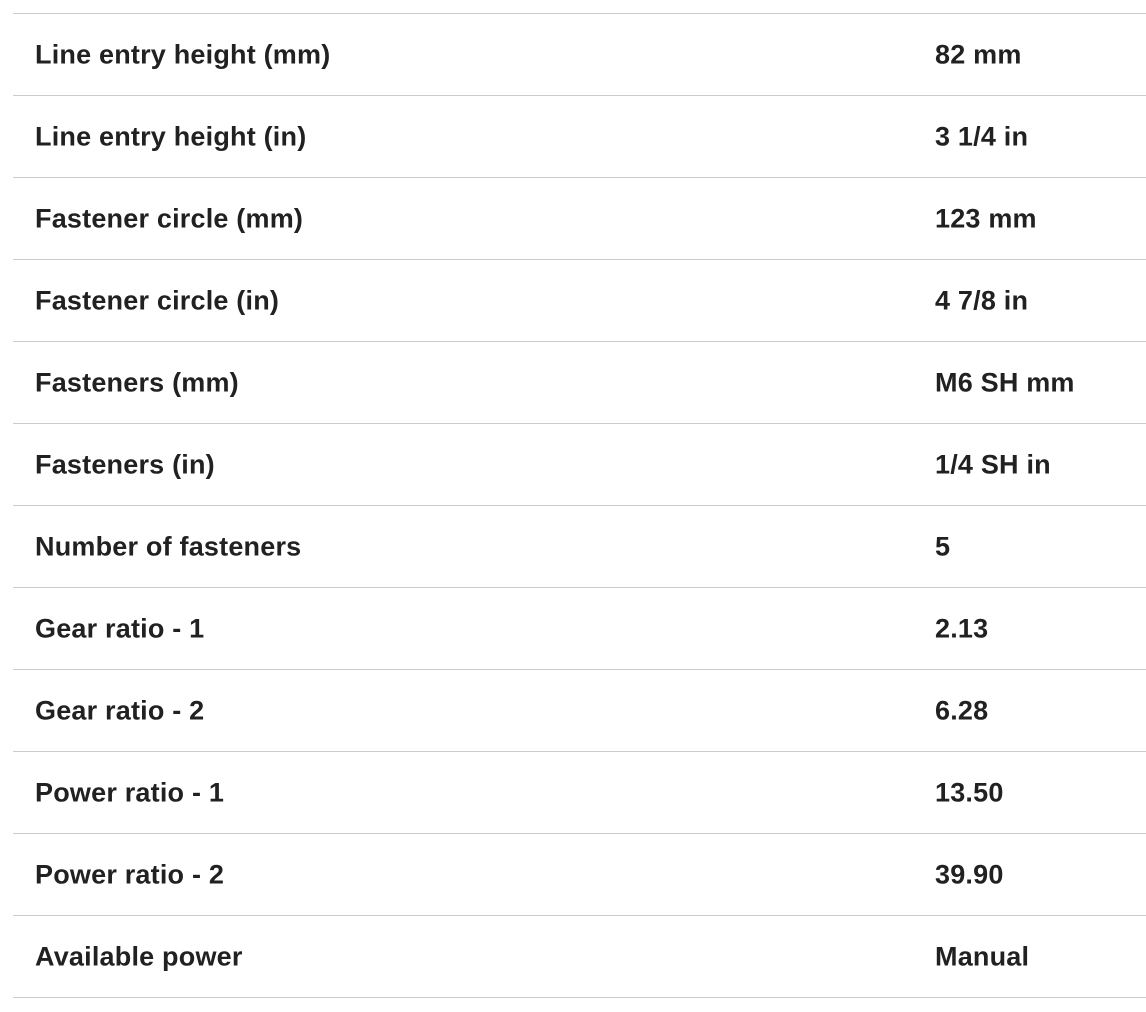 This screenshot has height=1012, width=1146. What do you see at coordinates (969, 792) in the screenshot?
I see `spec-value: 13.50` at bounding box center [969, 792].